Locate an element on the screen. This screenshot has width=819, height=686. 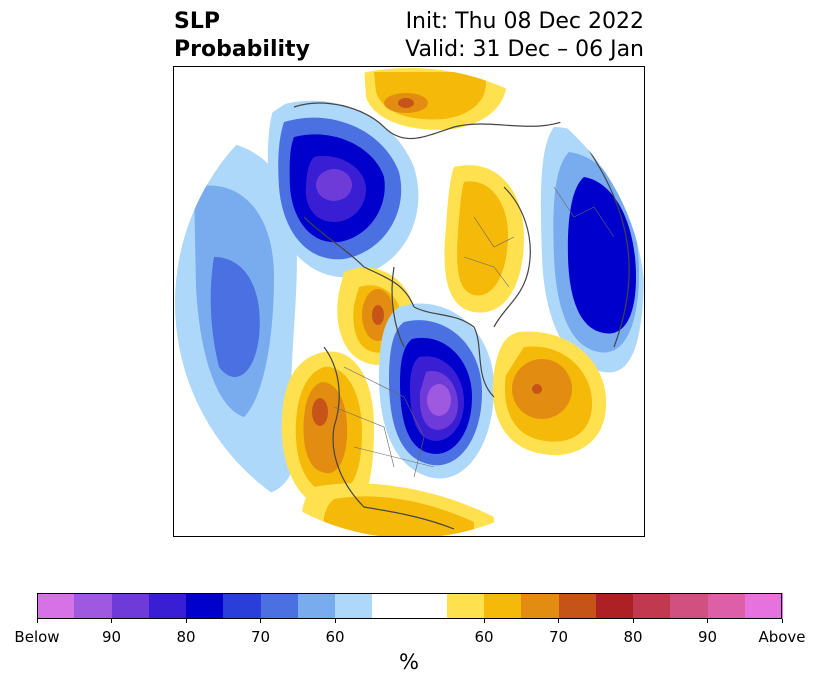
colorbar is located at coordinates (409, 608).